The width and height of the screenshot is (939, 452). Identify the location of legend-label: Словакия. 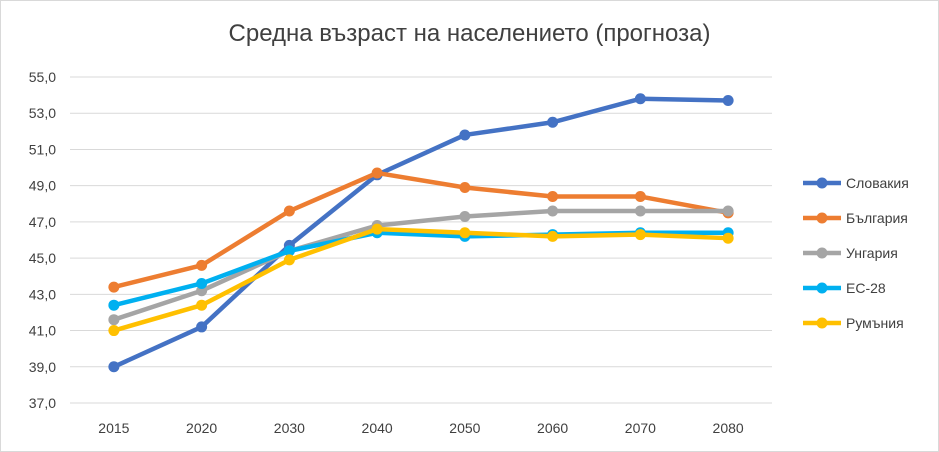
(877, 183).